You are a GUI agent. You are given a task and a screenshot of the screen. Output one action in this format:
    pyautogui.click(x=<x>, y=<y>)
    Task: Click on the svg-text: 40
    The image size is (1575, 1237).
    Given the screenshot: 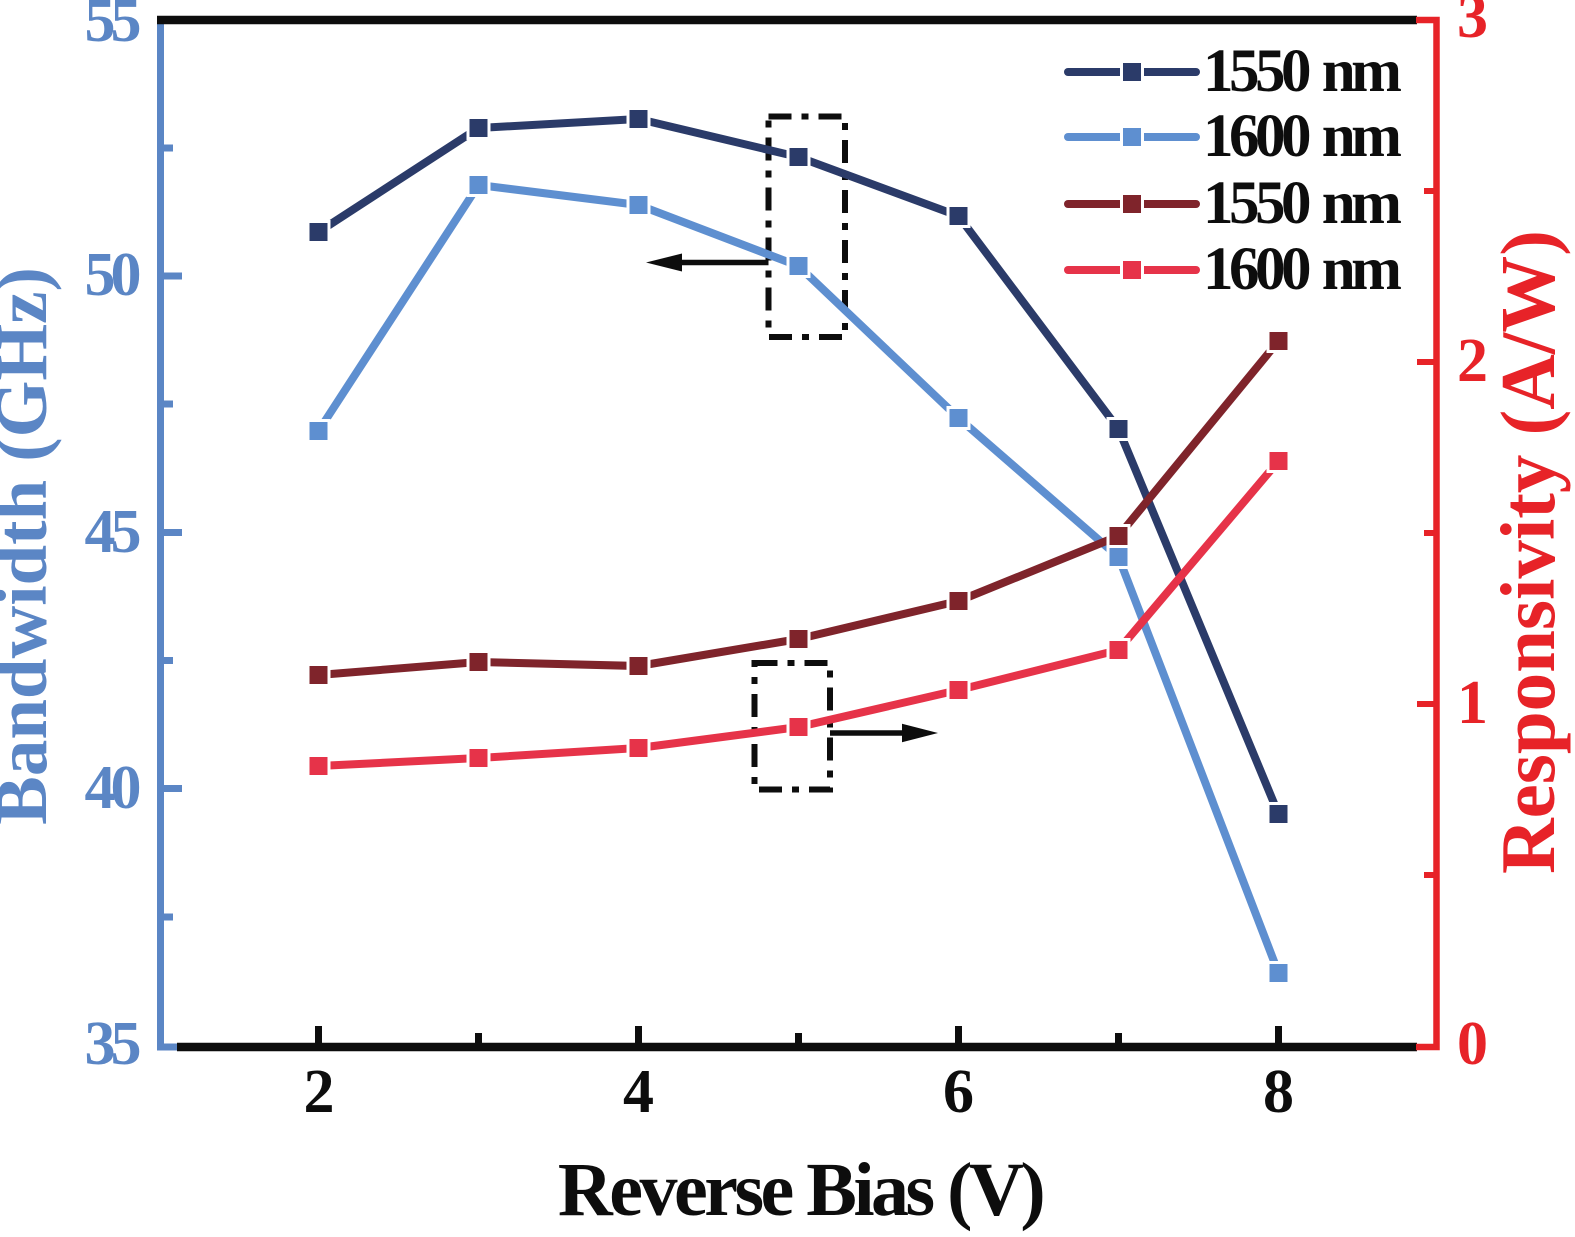 What is the action you would take?
    pyautogui.click(x=112, y=788)
    